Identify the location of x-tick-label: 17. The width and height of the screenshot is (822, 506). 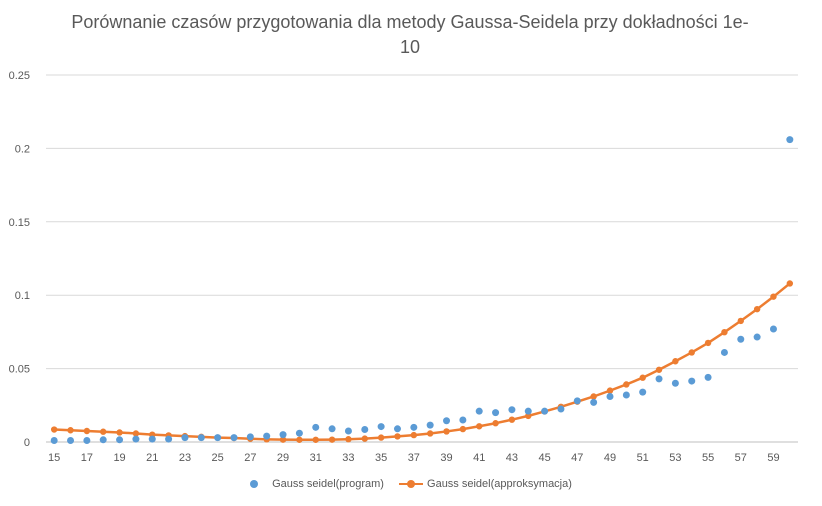
(87, 458).